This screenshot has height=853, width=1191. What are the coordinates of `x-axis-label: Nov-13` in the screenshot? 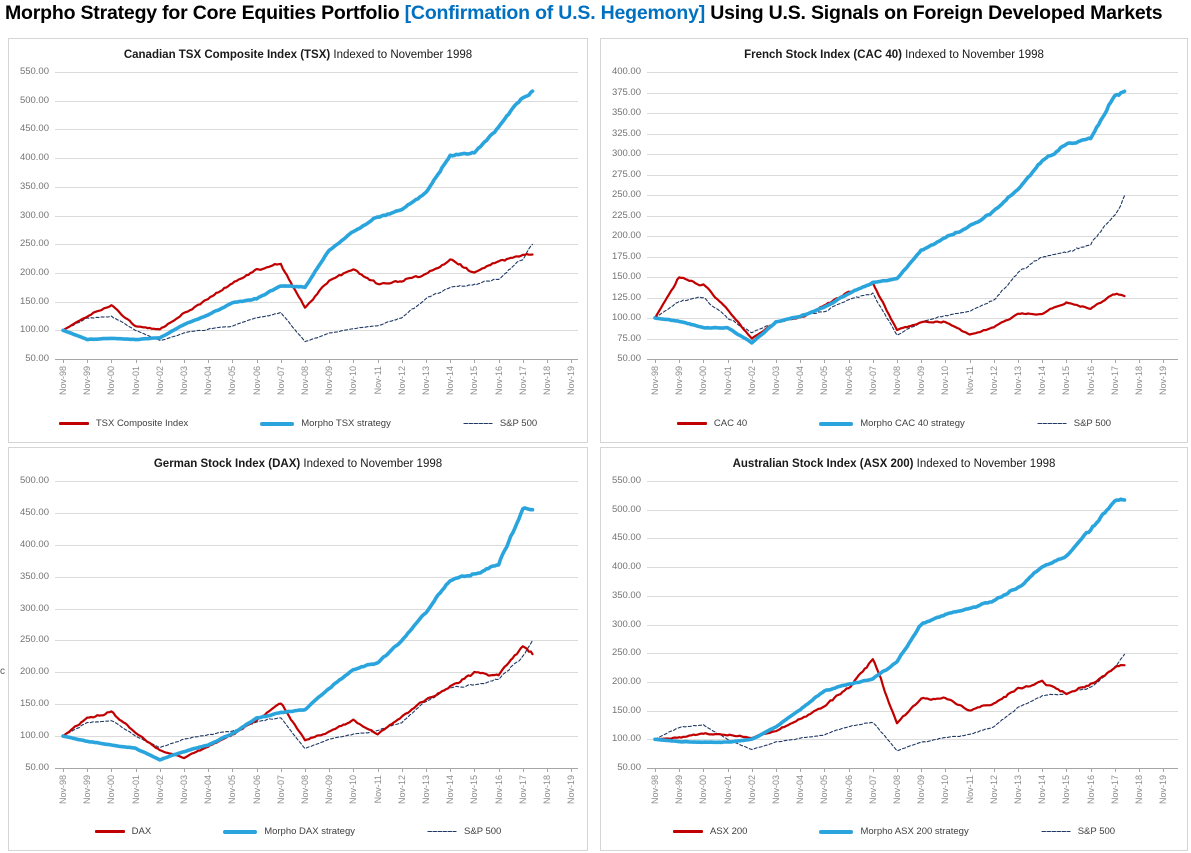 It's located at (1018, 790).